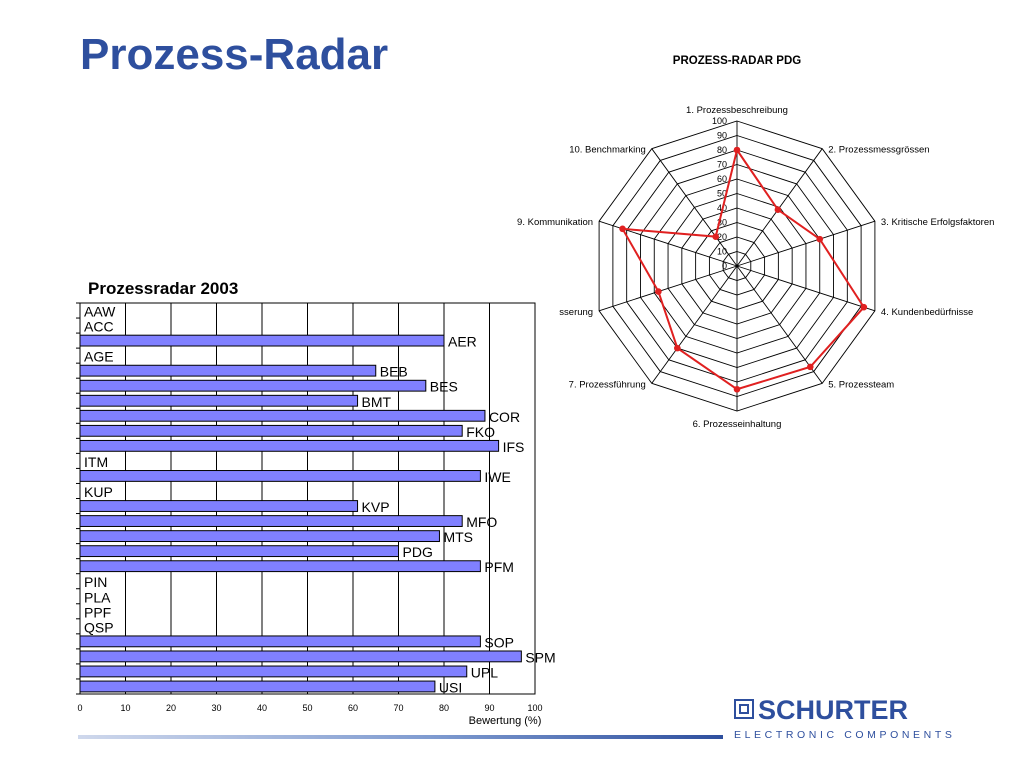  Describe the element at coordinates (737, 110) in the screenshot. I see `radar-axis-label: 1. Prozessbeschreibung` at that location.